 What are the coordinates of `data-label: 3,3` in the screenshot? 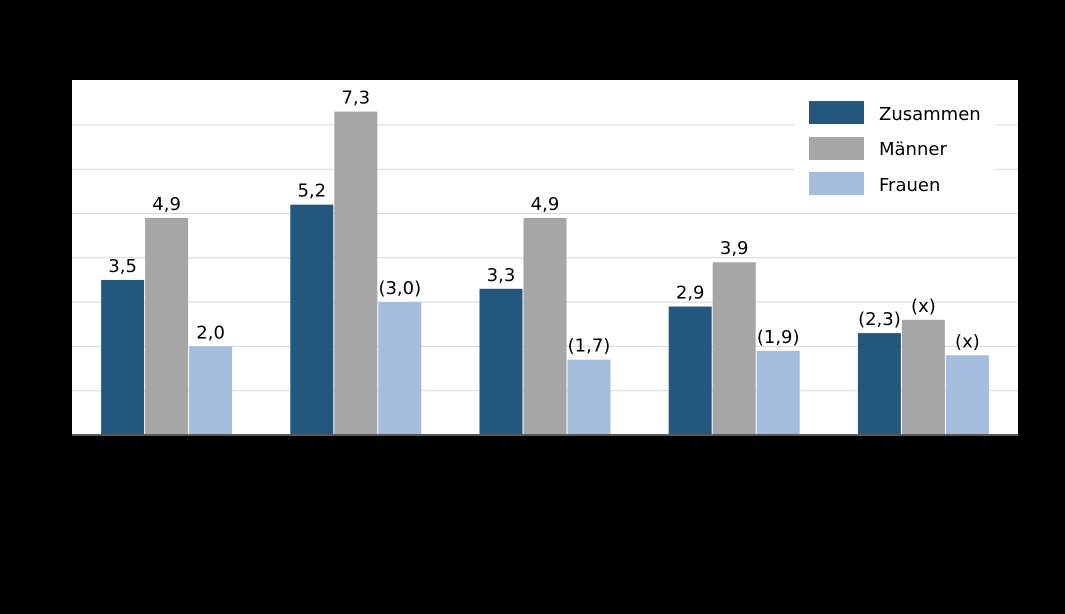 It's located at (501, 275).